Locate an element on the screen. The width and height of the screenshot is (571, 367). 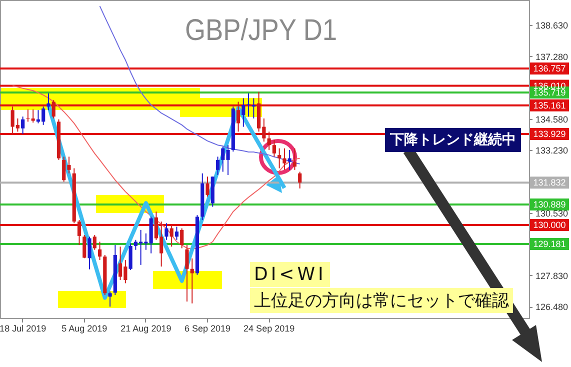
x-tick-label: 5 Aug 2019 is located at coordinates (85, 329).